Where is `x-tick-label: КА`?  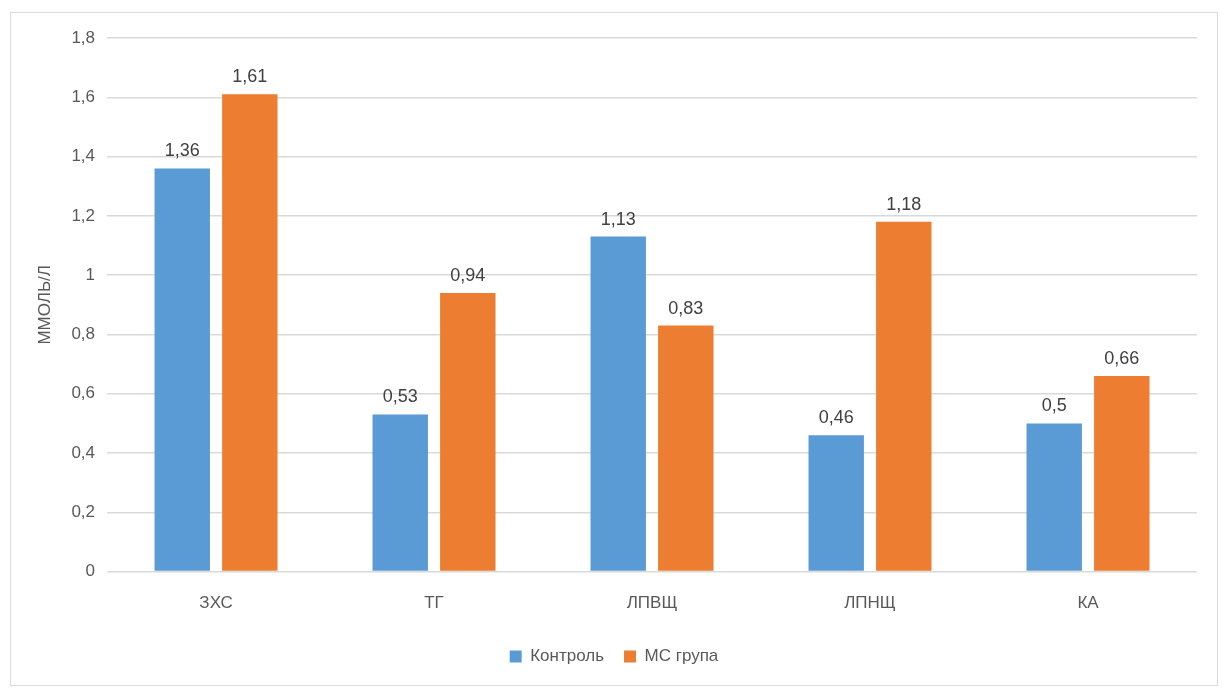
x-tick-label: КА is located at coordinates (1088, 603).